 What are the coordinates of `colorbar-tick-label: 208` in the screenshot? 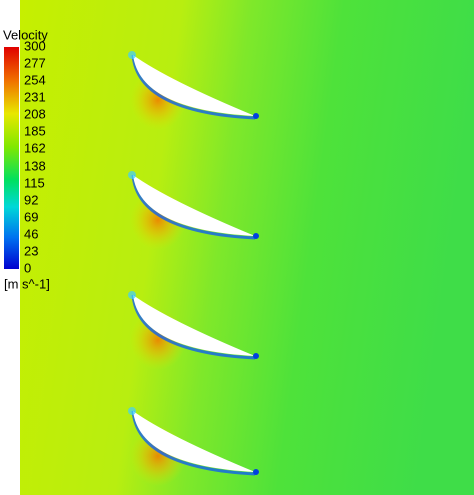 It's located at (35, 114).